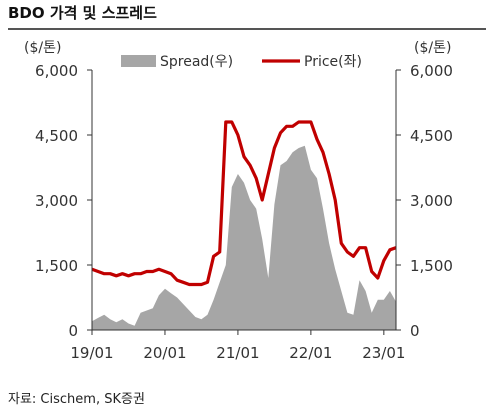 This screenshot has height=416, width=494. I want to click on legend-price-label: Price(좌), so click(333, 62).